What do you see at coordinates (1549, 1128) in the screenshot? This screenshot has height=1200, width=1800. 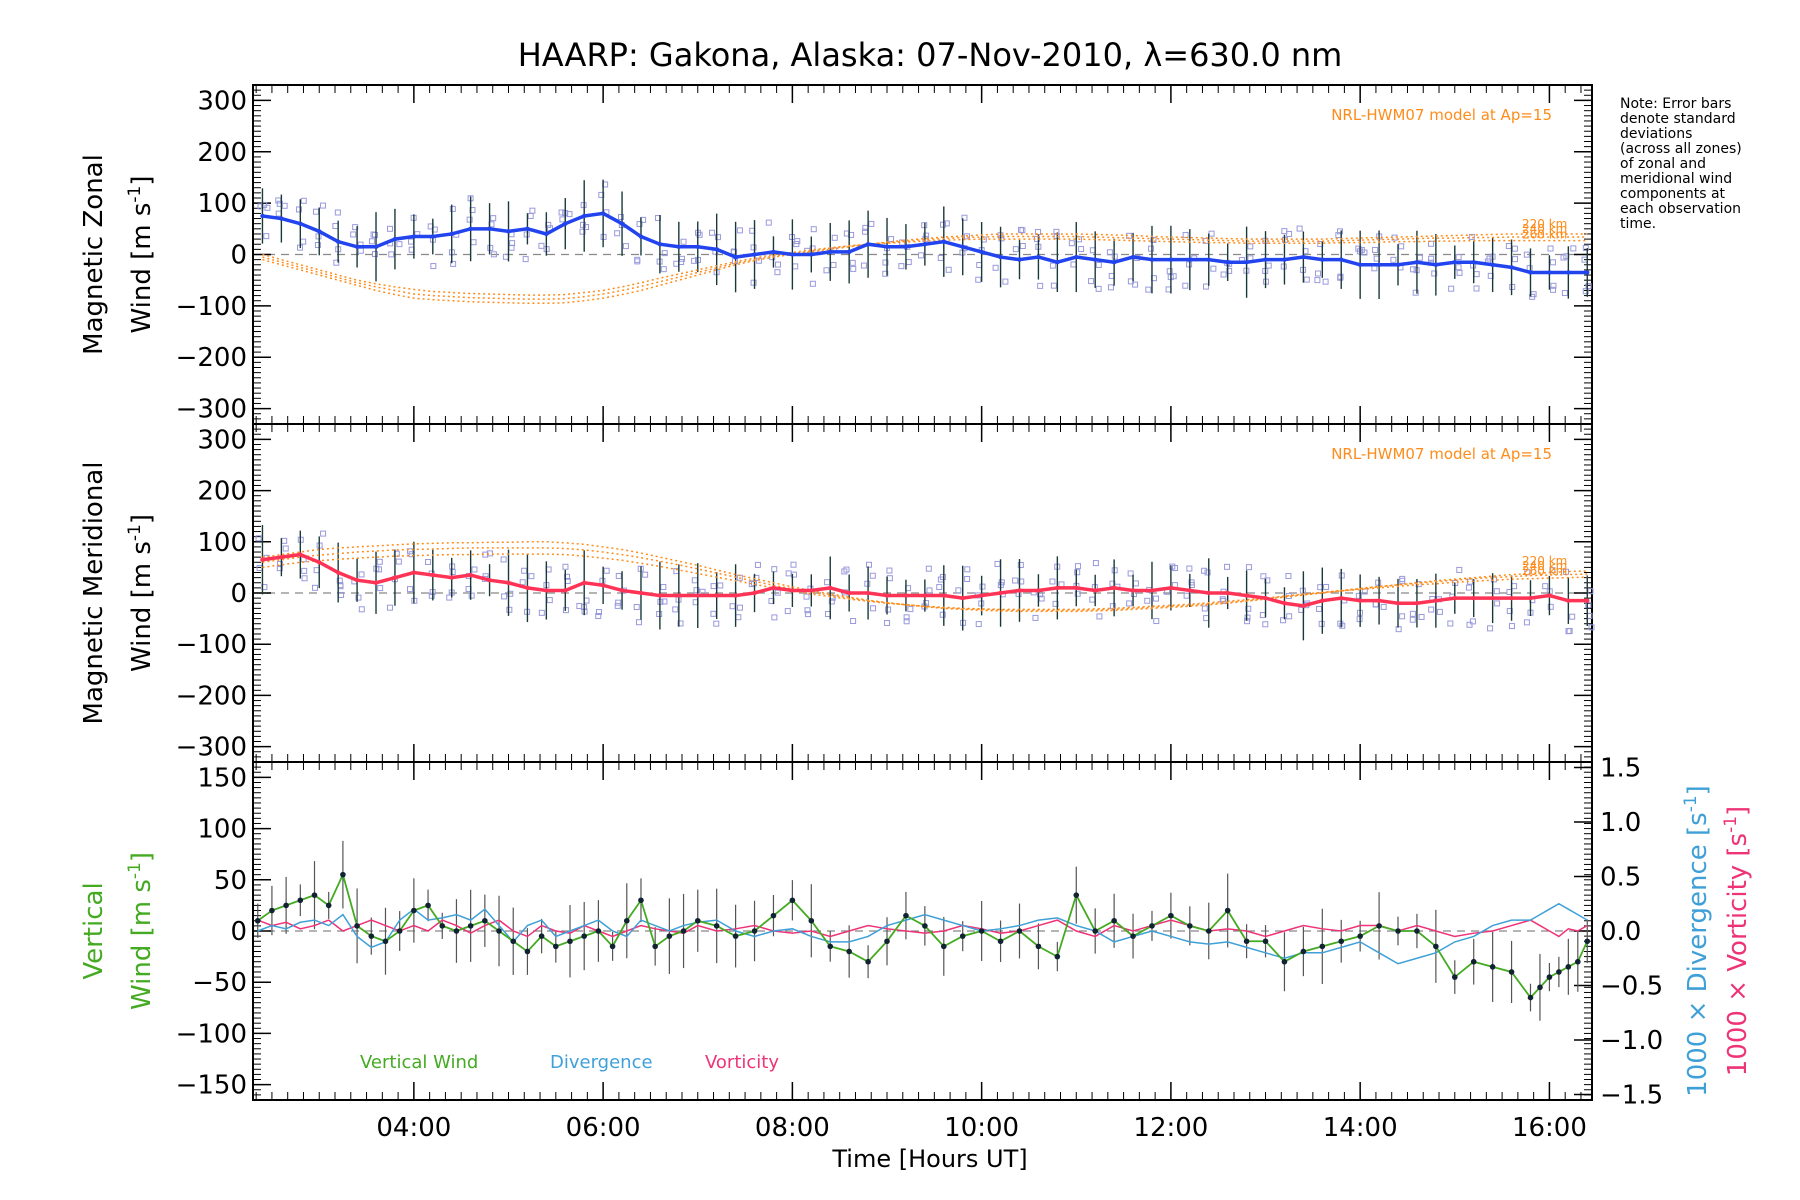 I see `x-tick-label: 16:00` at bounding box center [1549, 1128].